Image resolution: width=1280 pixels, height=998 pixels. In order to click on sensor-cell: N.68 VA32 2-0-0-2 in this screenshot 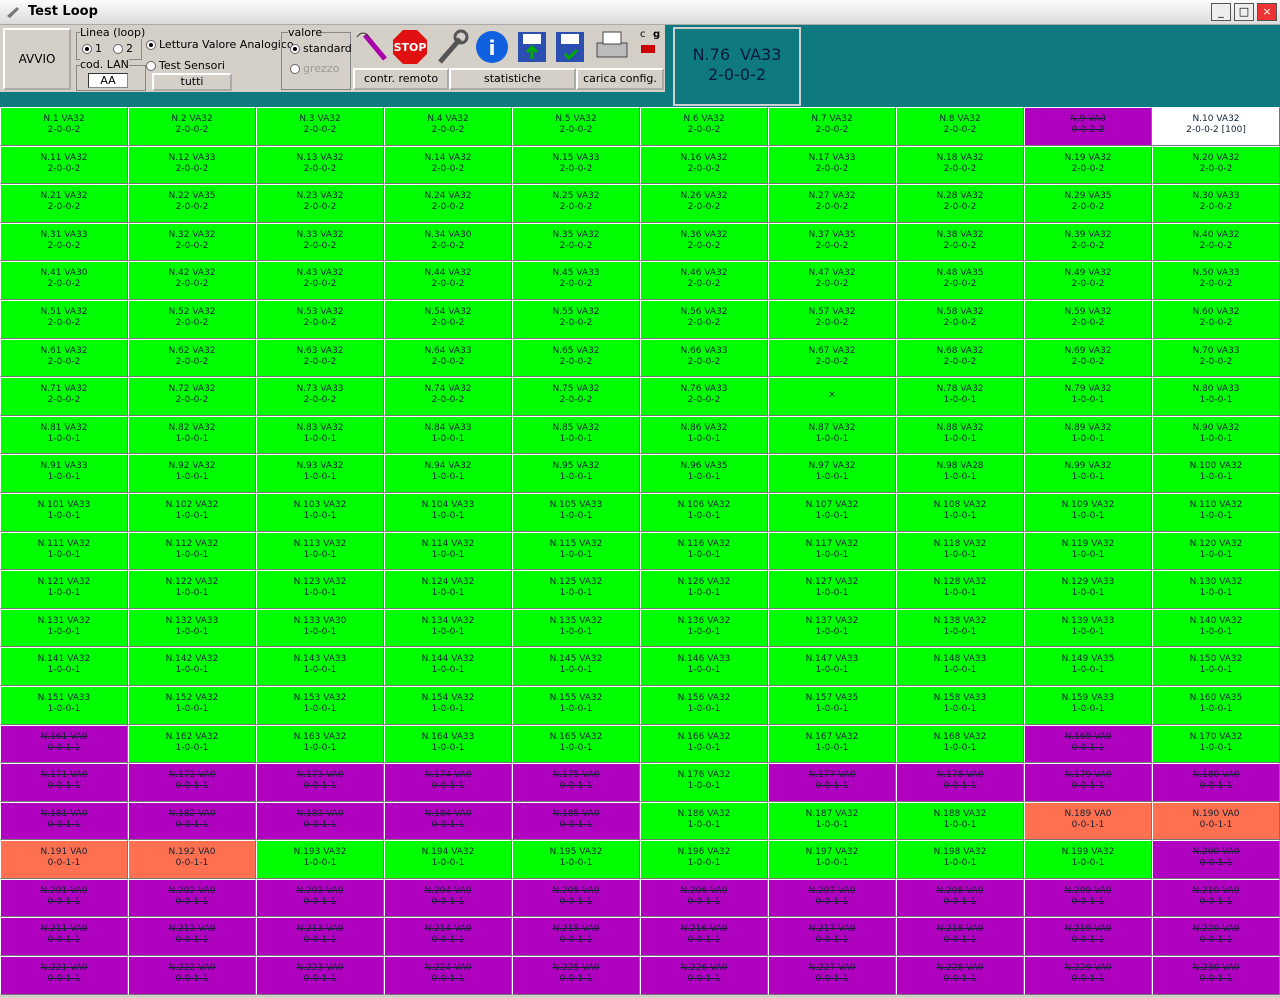, I will do `click(960, 358)`.